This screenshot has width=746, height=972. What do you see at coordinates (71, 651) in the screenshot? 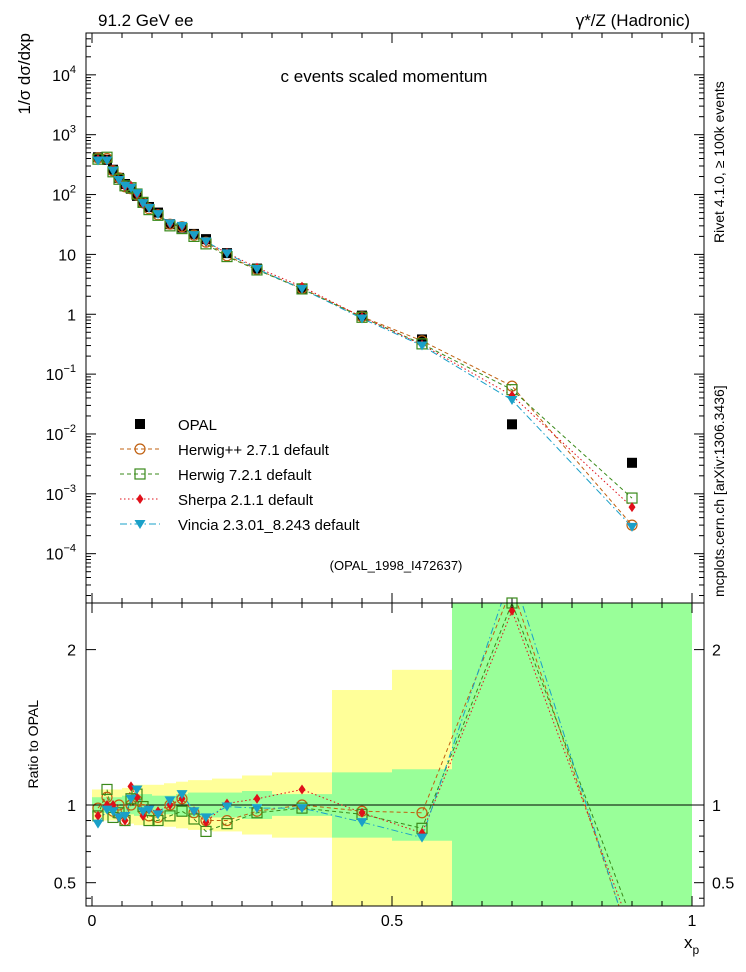
I see `ratio-y-tick-label: 2` at bounding box center [71, 651].